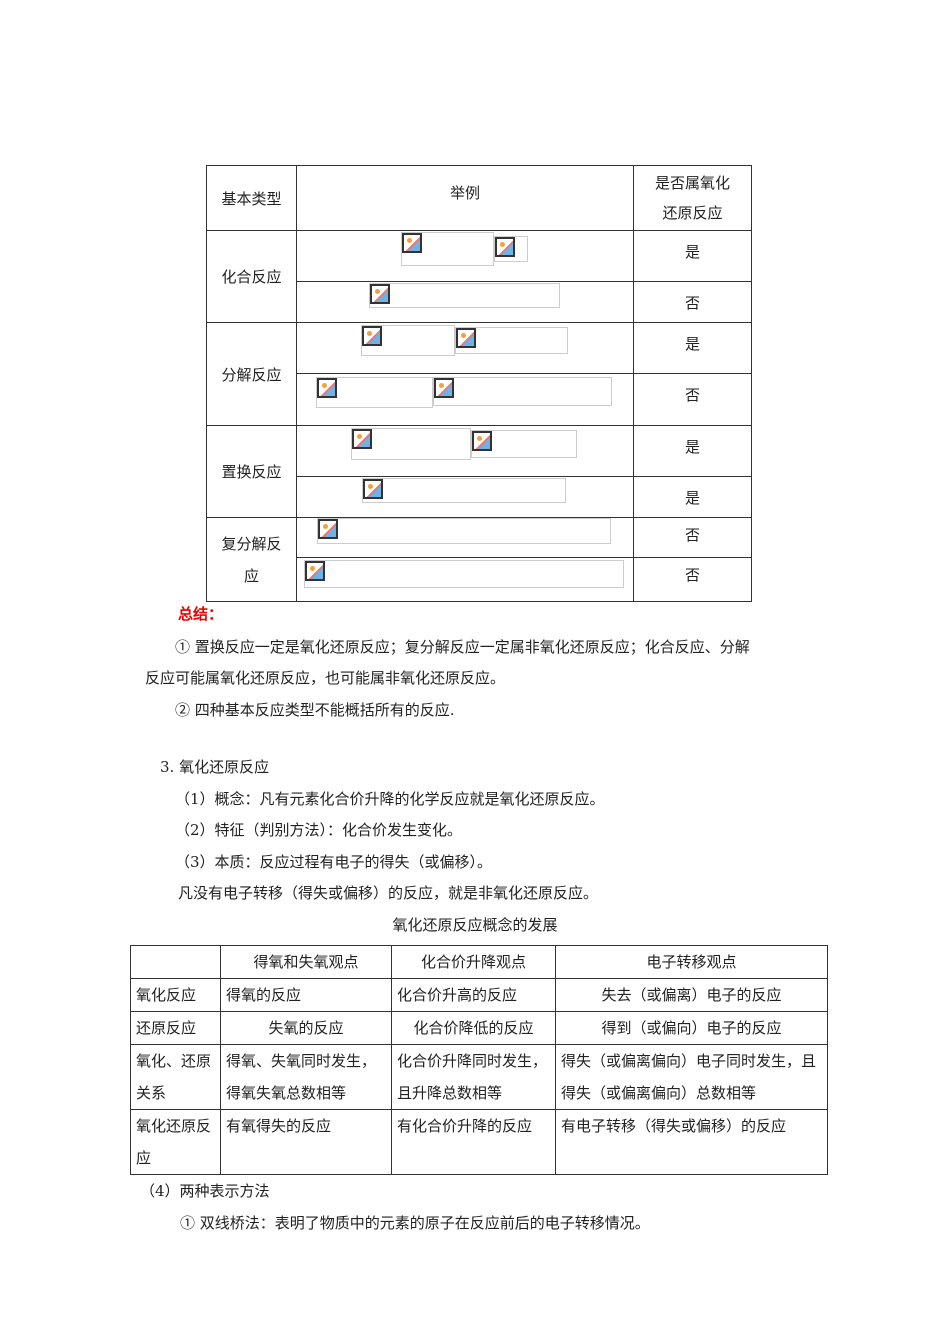  What do you see at coordinates (251, 198) in the screenshot?
I see `header-basic-type: 基本类型` at bounding box center [251, 198].